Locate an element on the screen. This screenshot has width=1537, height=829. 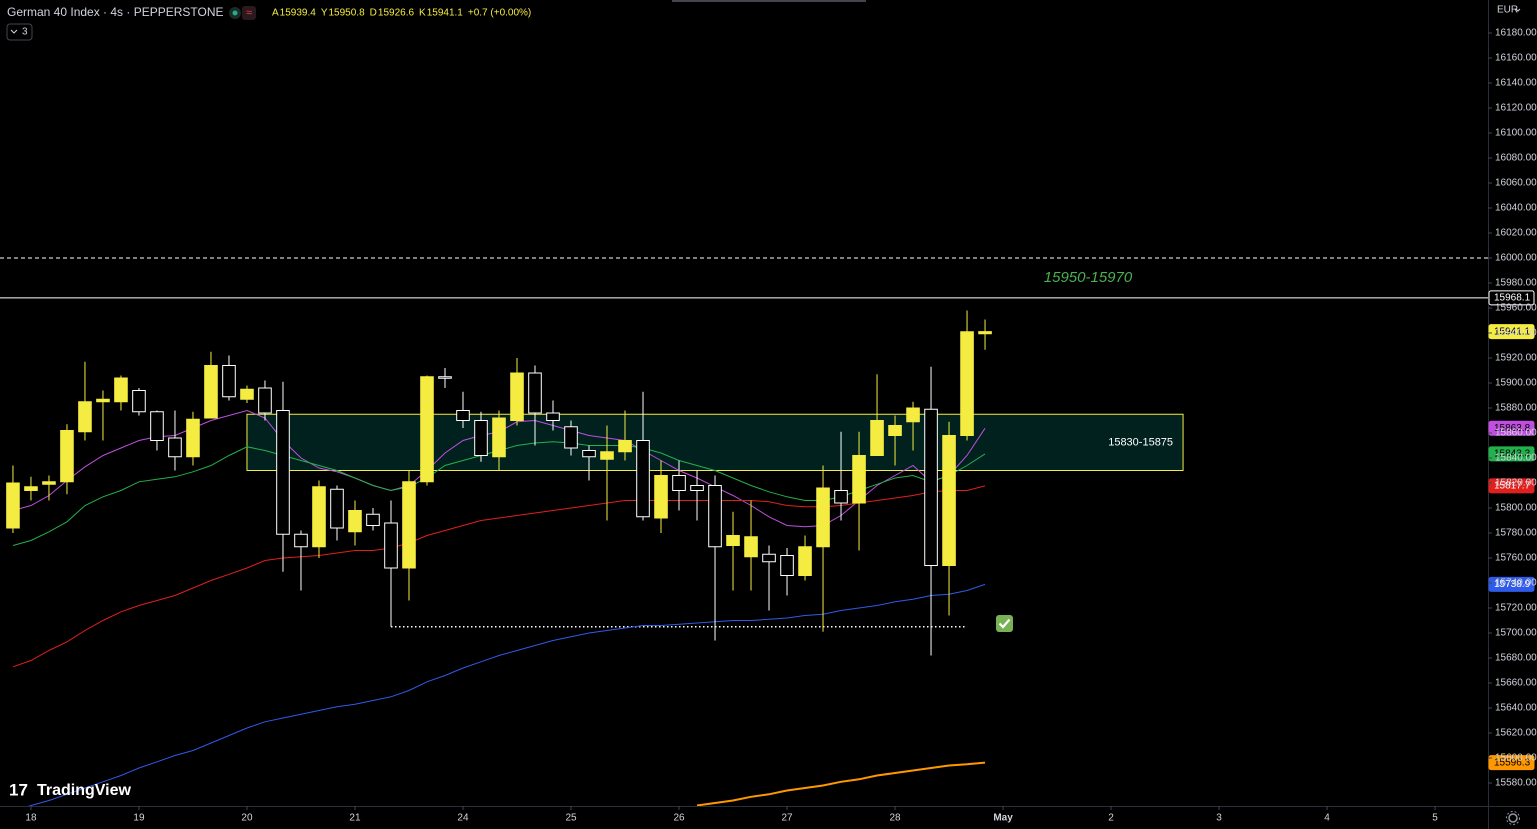
wave-icon: ≈ is located at coordinates (249, 13).